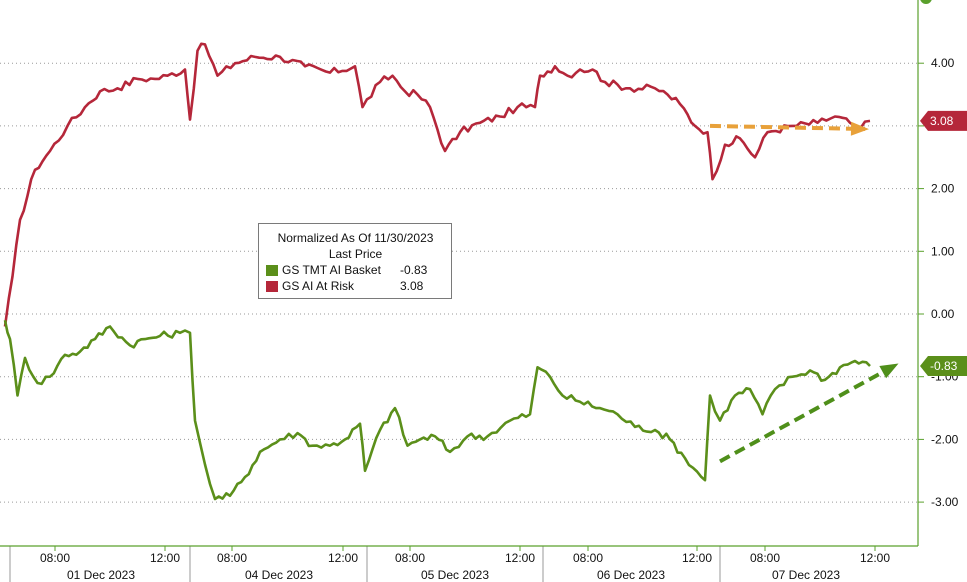 The width and height of the screenshot is (967, 582). I want to click on y-tick-label: -2.00, so click(945, 439).